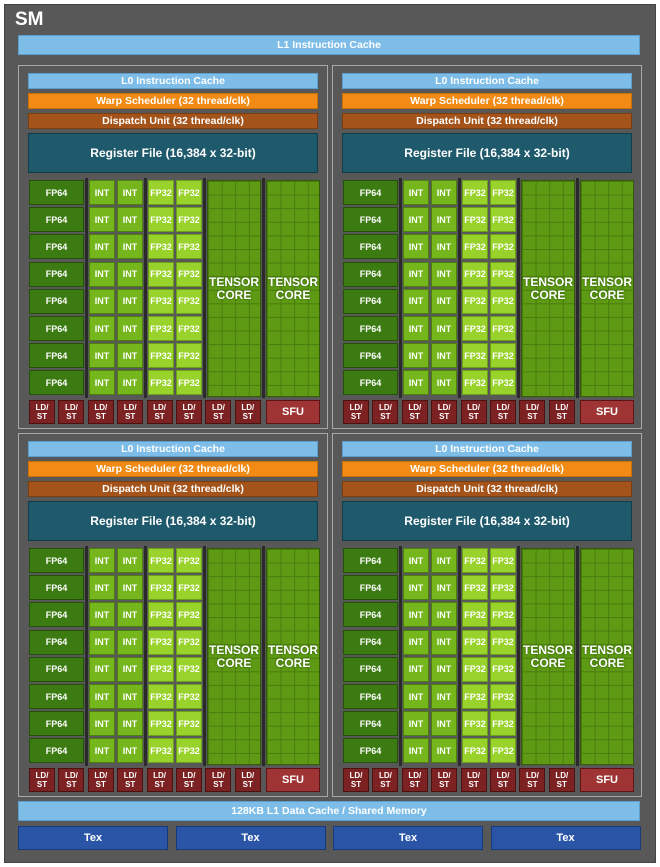 The width and height of the screenshot is (660, 867). Describe the element at coordinates (329, 811) in the screenshot. I see `l1-data-cache: 128KB L1 Data Cache / Shared Memory` at that location.